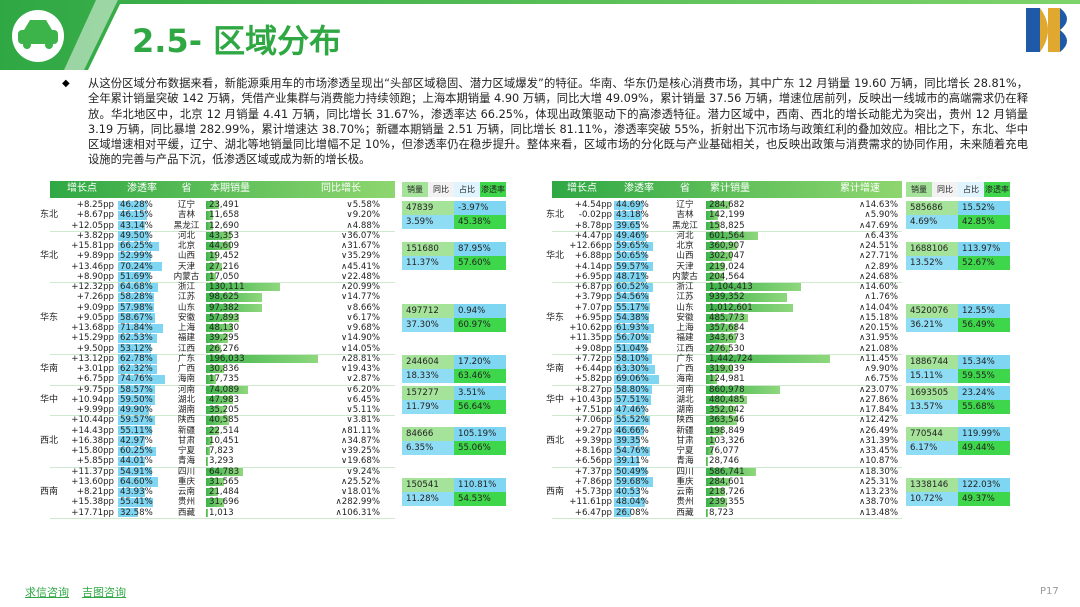  I want to click on penetration: 46.28%, so click(136, 205).